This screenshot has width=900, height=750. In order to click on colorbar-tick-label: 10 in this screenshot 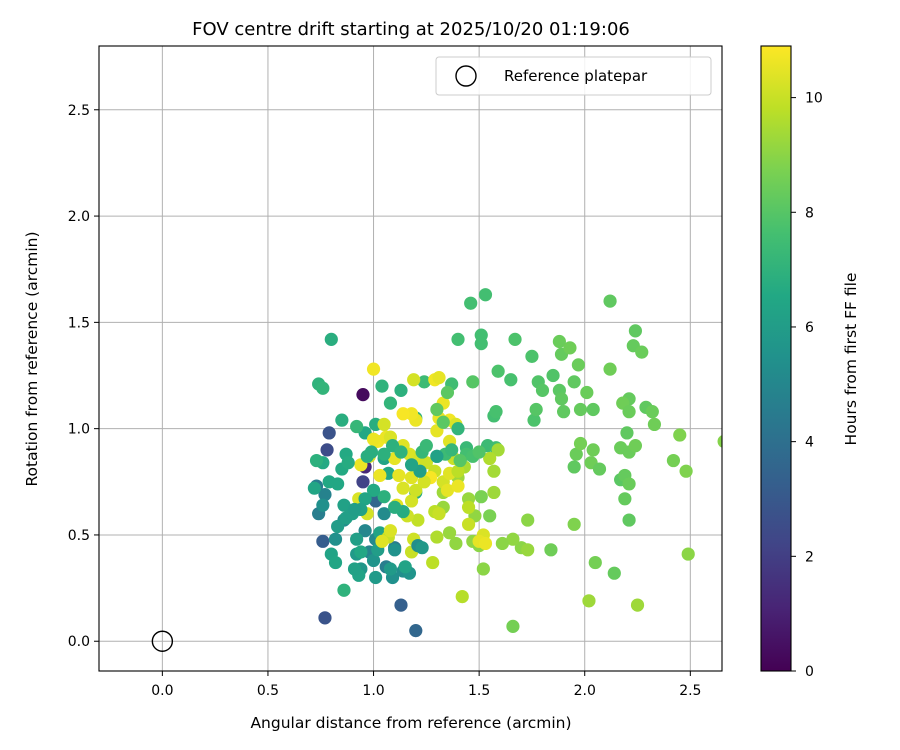, I will do `click(814, 99)`.